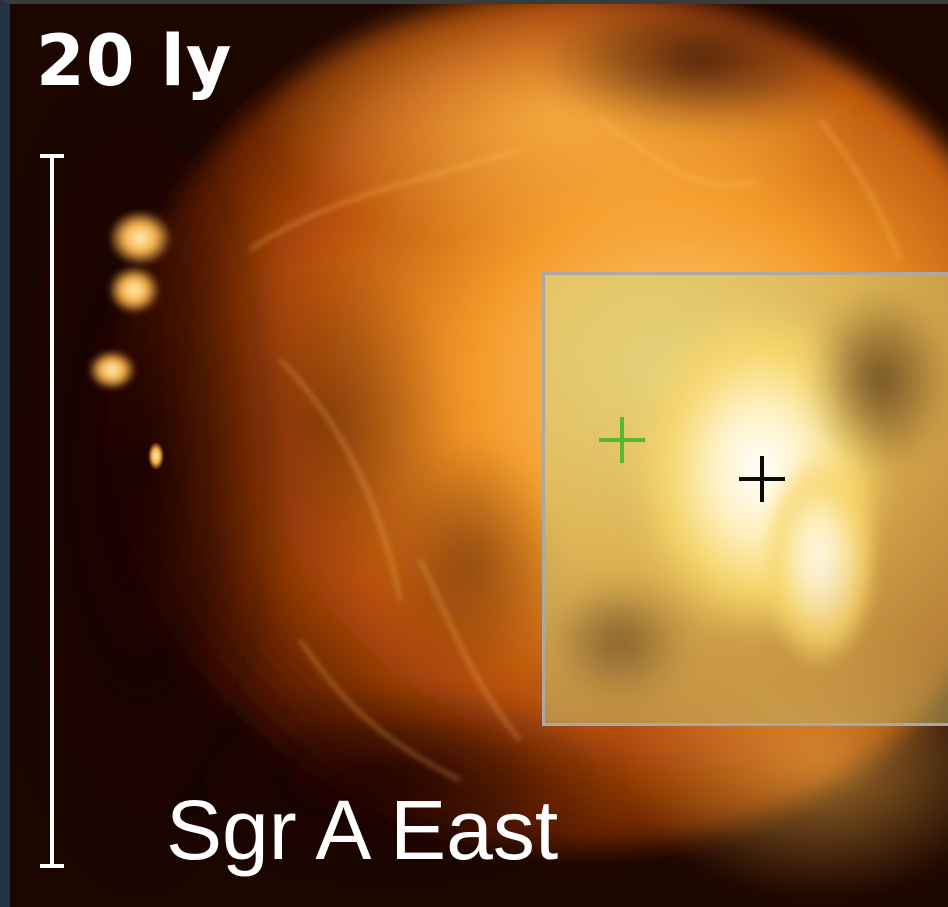  What do you see at coordinates (762, 479) in the screenshot?
I see `black-cross-icon` at bounding box center [762, 479].